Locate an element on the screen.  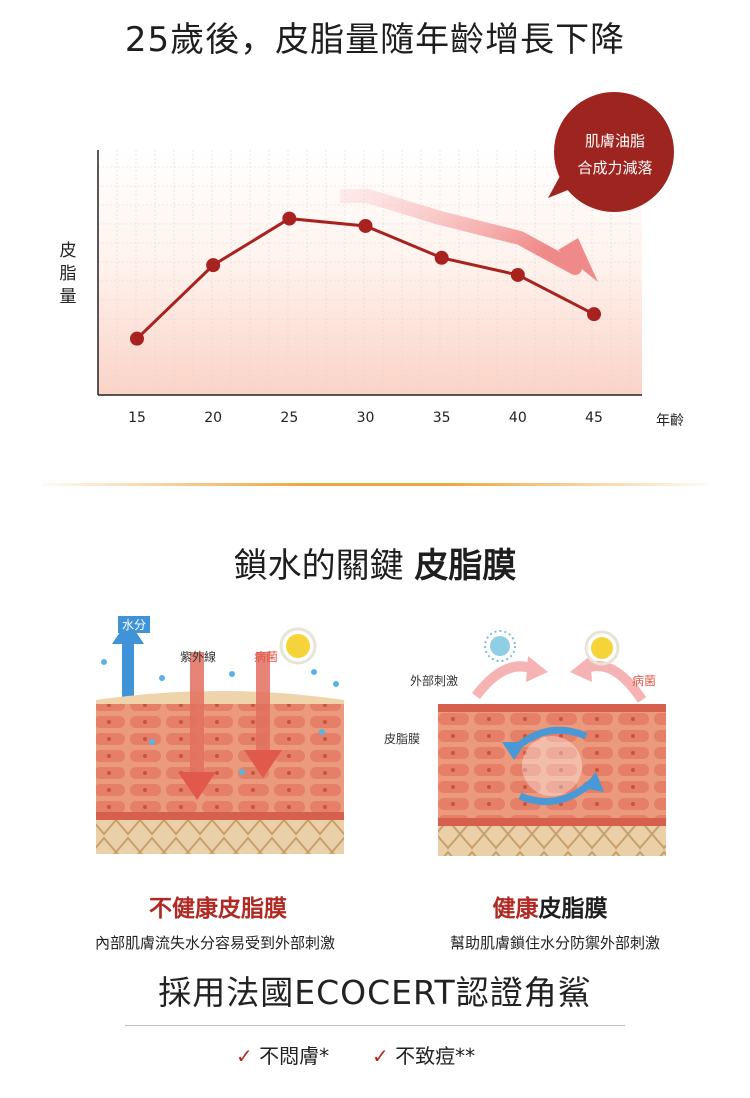
water-tag: 水分 is located at coordinates (134, 624).